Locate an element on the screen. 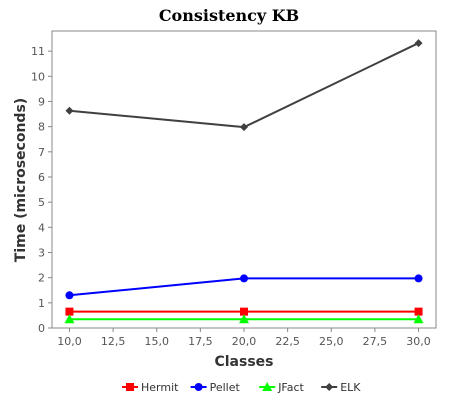 The width and height of the screenshot is (450, 400). x-tick-label: 30,0 is located at coordinates (418, 341).